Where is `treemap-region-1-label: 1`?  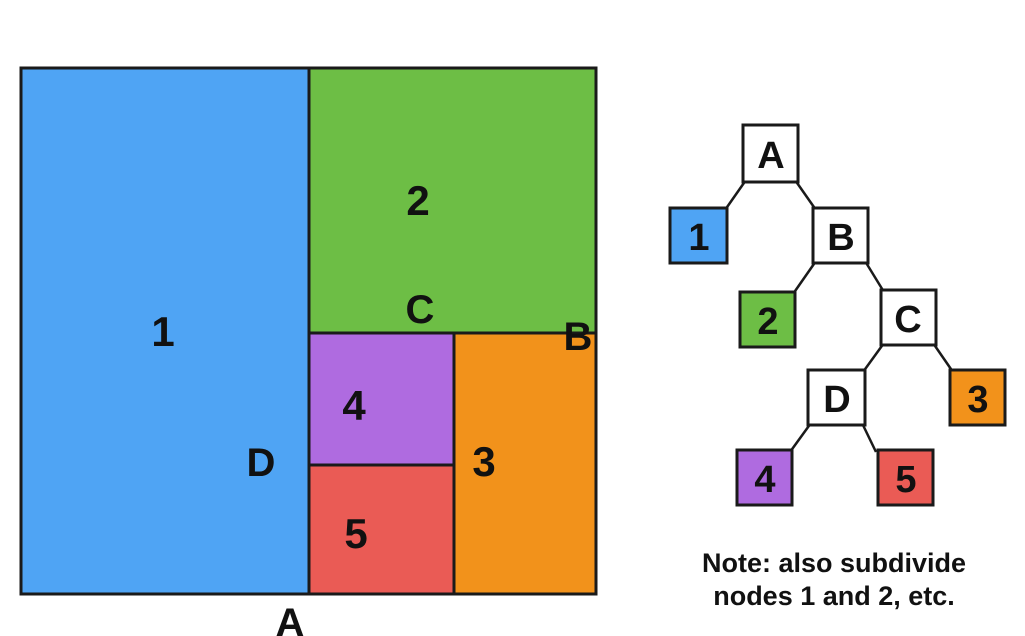 treemap-region-1-label: 1 is located at coordinates (162, 331).